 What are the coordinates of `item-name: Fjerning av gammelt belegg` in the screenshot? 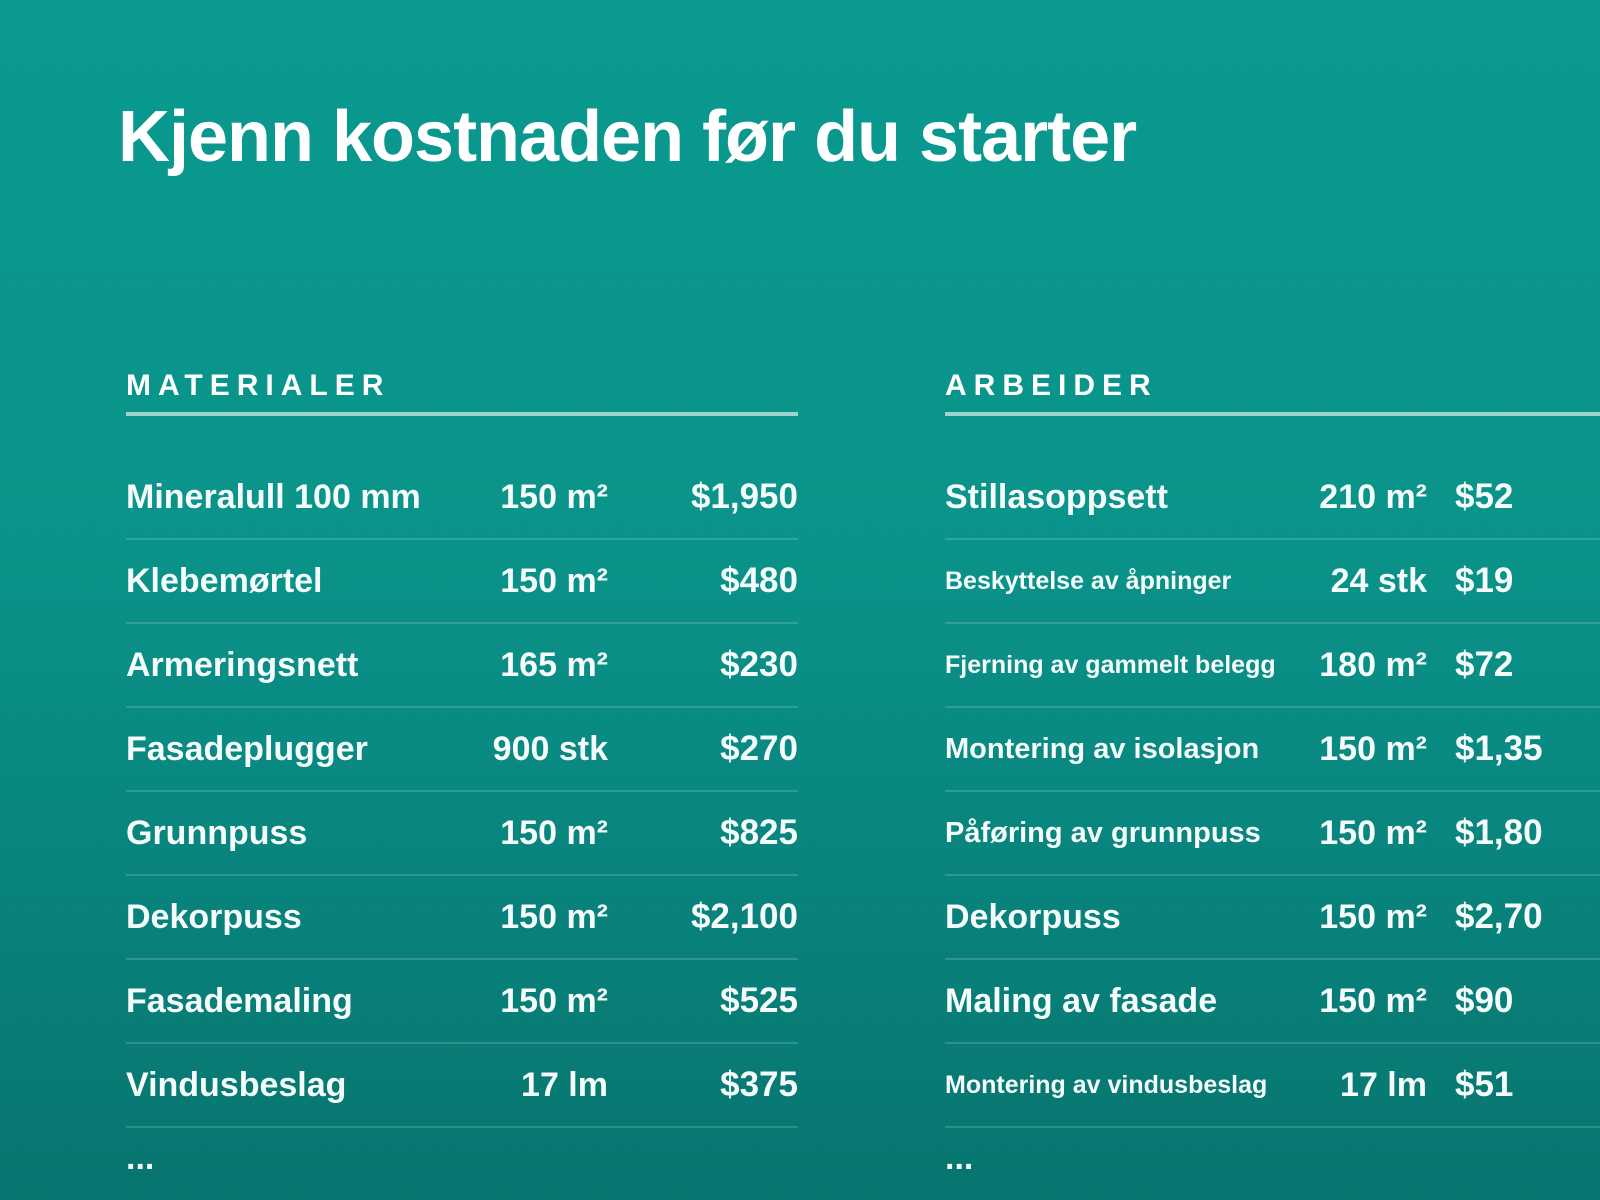 It's located at (1110, 665).